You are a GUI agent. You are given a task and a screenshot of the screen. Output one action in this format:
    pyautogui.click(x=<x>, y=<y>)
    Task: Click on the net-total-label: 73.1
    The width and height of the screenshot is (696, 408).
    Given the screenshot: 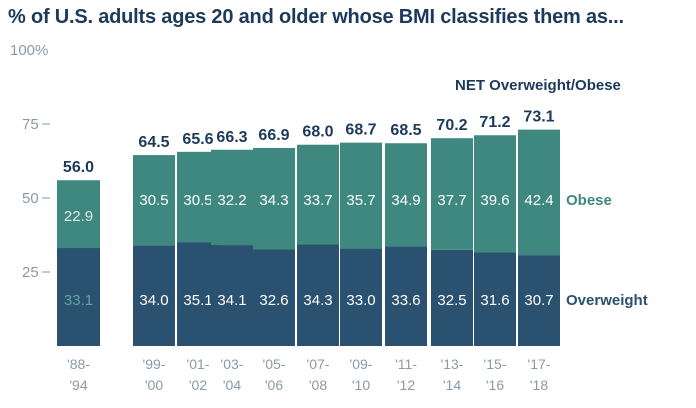 What is the action you would take?
    pyautogui.click(x=538, y=117)
    